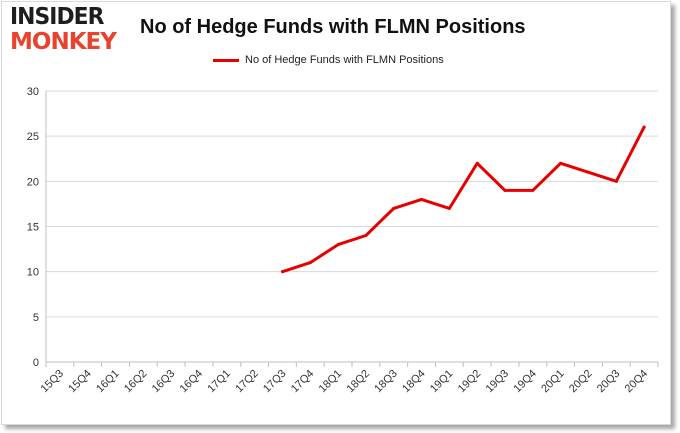 Image resolution: width=680 pixels, height=433 pixels. Describe the element at coordinates (637, 382) in the screenshot. I see `x-tick-label: 20Q4` at that location.